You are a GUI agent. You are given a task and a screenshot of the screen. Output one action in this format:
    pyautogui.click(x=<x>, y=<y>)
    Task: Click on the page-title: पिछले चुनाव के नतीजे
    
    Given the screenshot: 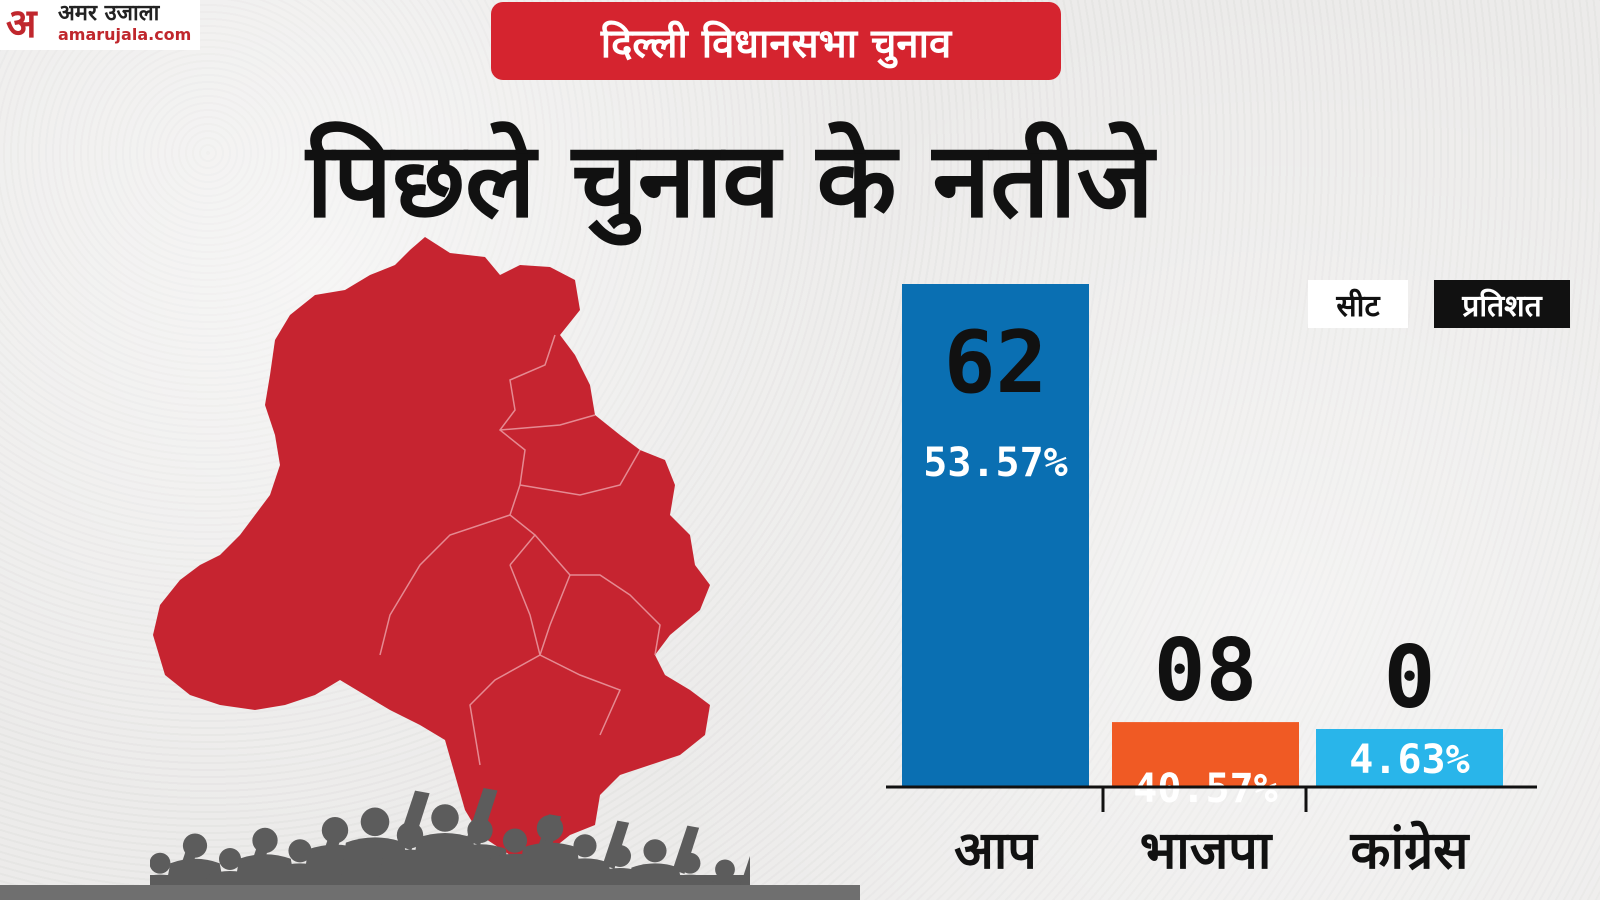 What is the action you would take?
    pyautogui.click(x=730, y=180)
    